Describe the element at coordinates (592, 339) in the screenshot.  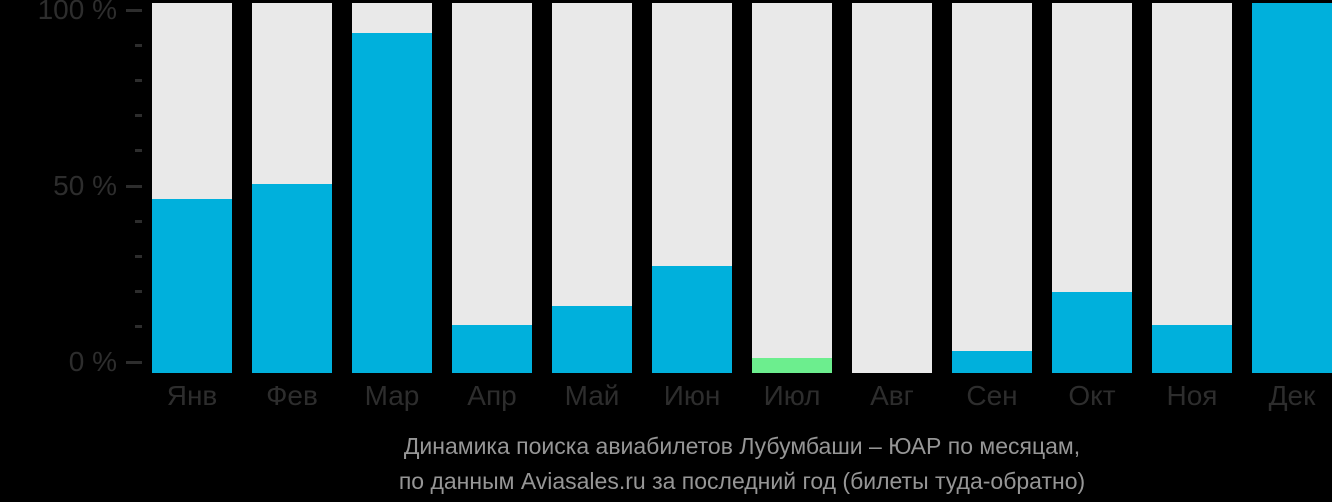
I see `bar-Май` at that location.